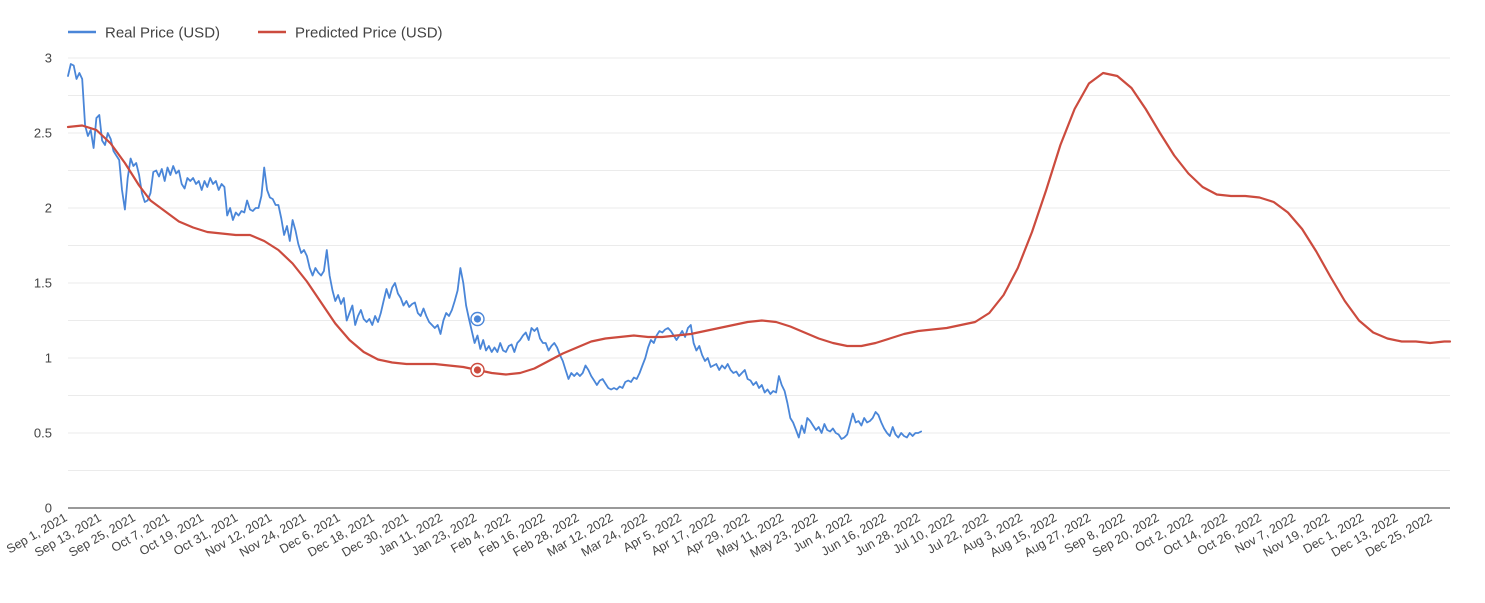 This screenshot has width=1485, height=603. Describe the element at coordinates (48, 358) in the screenshot. I see `y-tick-label: 1` at that location.